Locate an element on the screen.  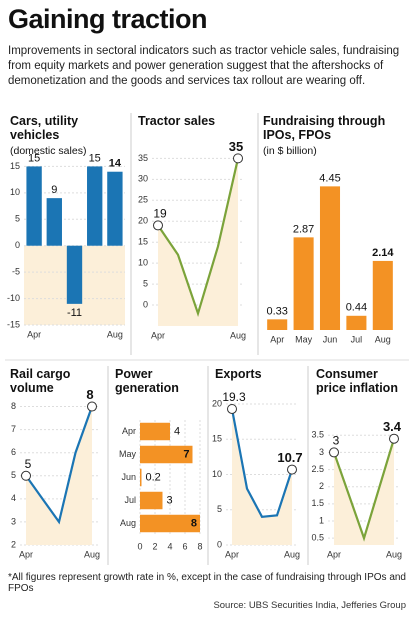
value-label: 5 is located at coordinates (28, 464).